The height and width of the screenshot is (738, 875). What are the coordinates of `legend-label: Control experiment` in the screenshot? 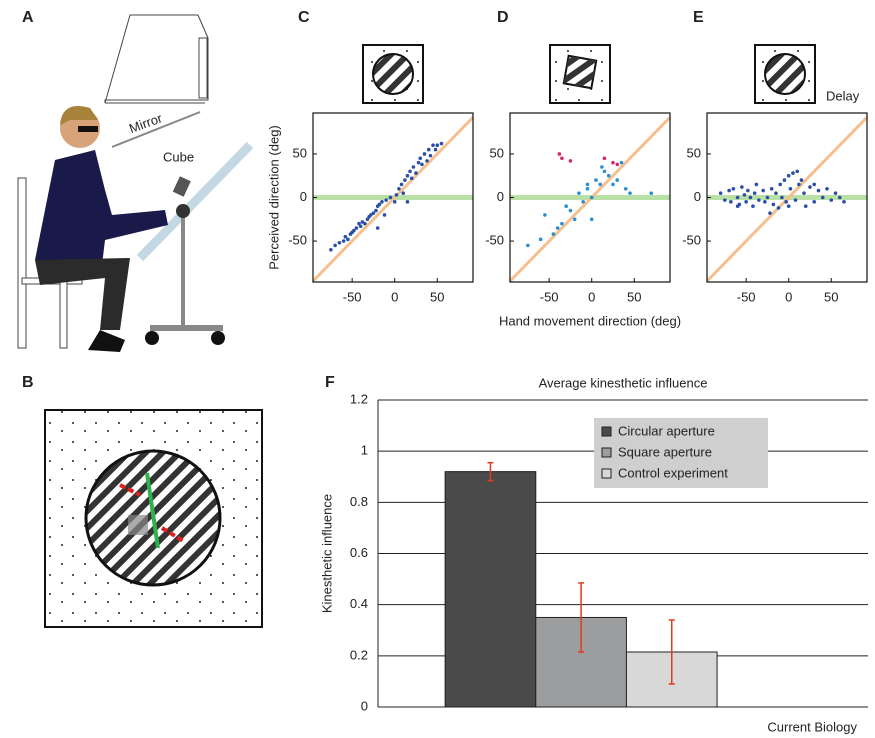 It's located at (673, 472).